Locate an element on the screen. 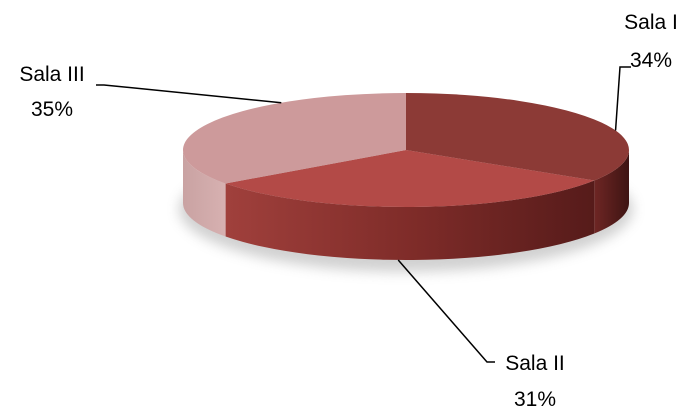 The width and height of the screenshot is (693, 413). pie-side-sala-i is located at coordinates (611, 192).